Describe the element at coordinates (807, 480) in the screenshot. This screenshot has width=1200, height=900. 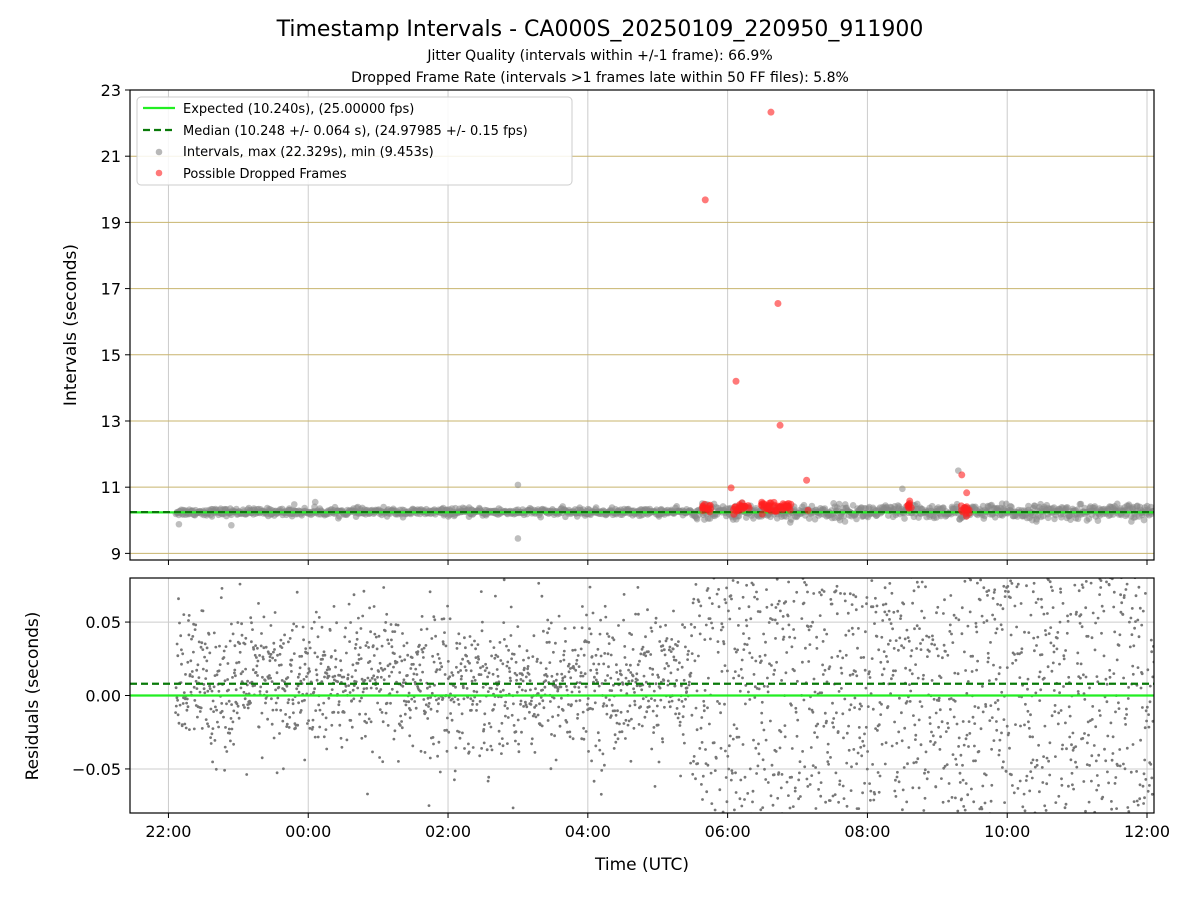
I see `dropped-frame-point` at that location.